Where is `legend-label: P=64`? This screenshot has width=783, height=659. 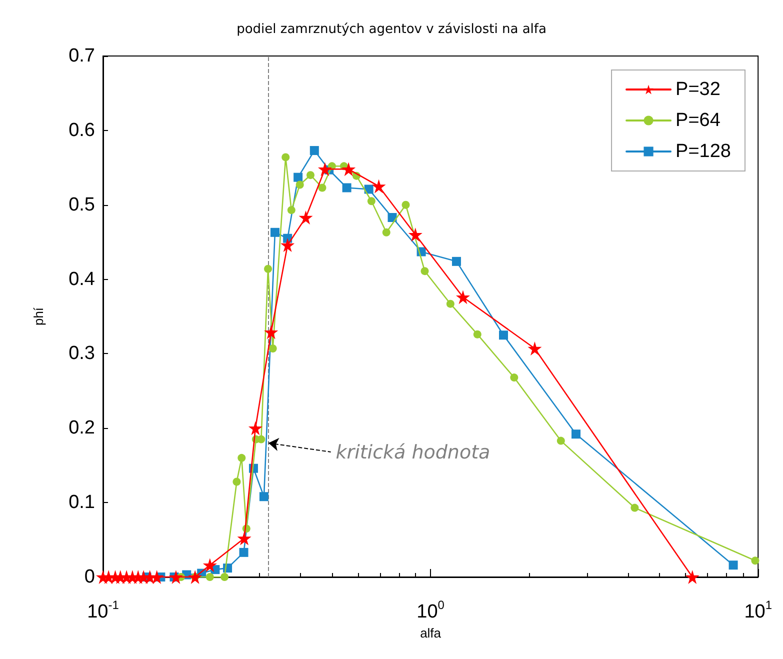 legend-label: P=64 is located at coordinates (698, 120).